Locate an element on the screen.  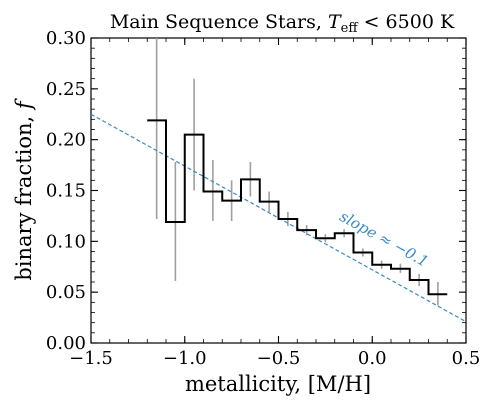
trend-label: slope ≈ −0.1 is located at coordinates (384, 238).